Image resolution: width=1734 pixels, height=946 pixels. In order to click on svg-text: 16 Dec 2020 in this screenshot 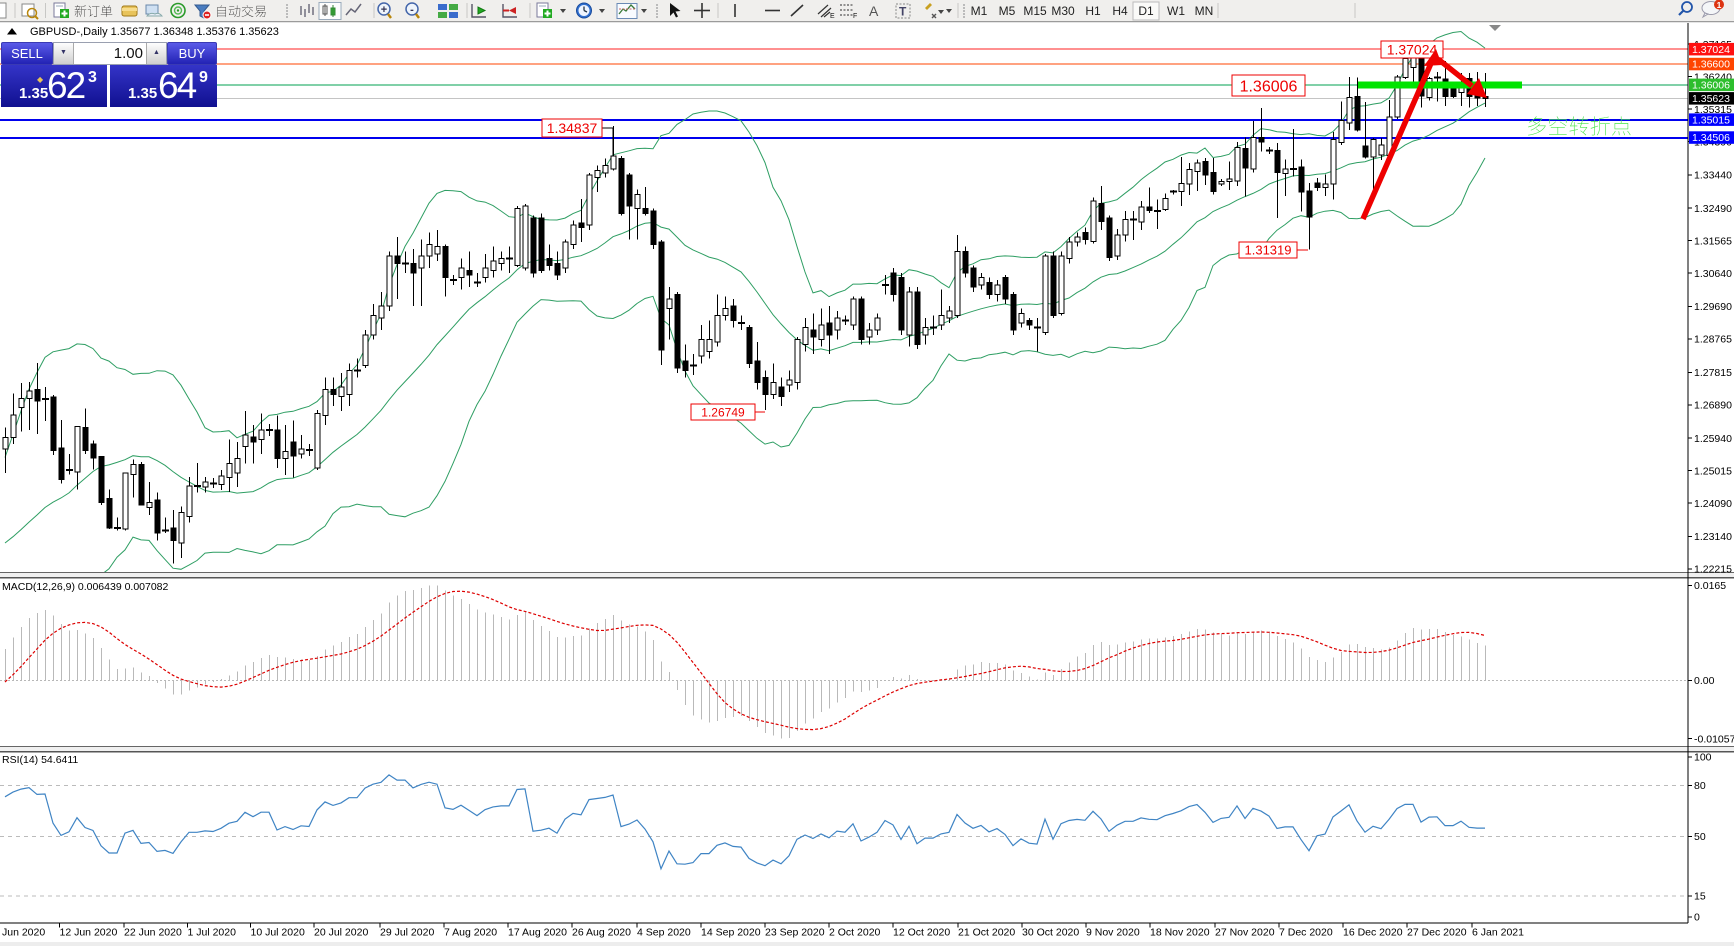, I will do `click(1373, 933)`.